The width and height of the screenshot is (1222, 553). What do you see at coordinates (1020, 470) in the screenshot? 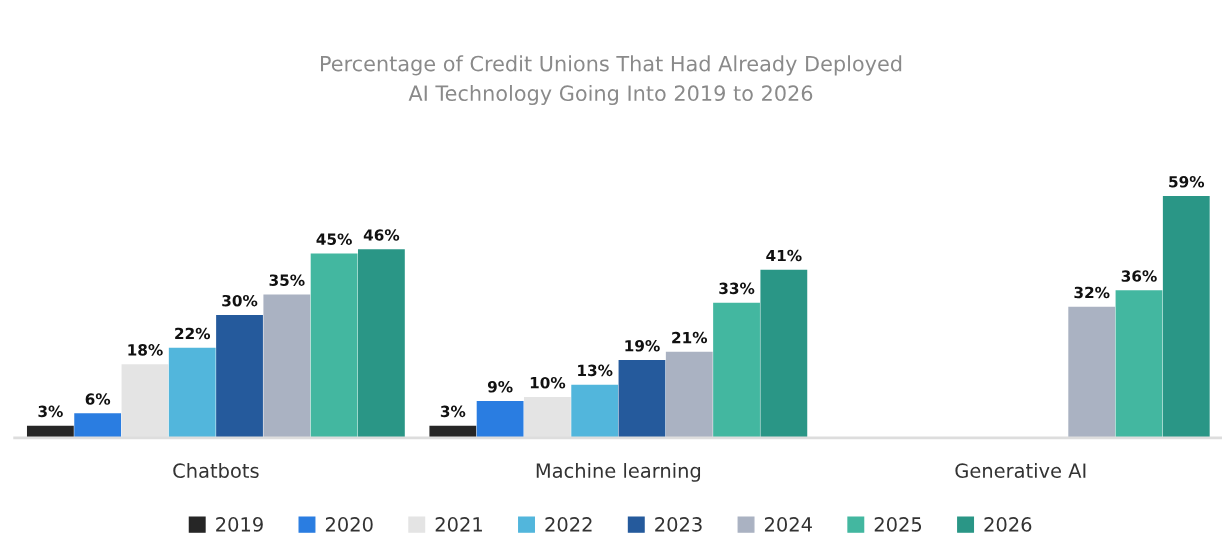
I see `x-tick-label: Generative AI` at bounding box center [1020, 470].